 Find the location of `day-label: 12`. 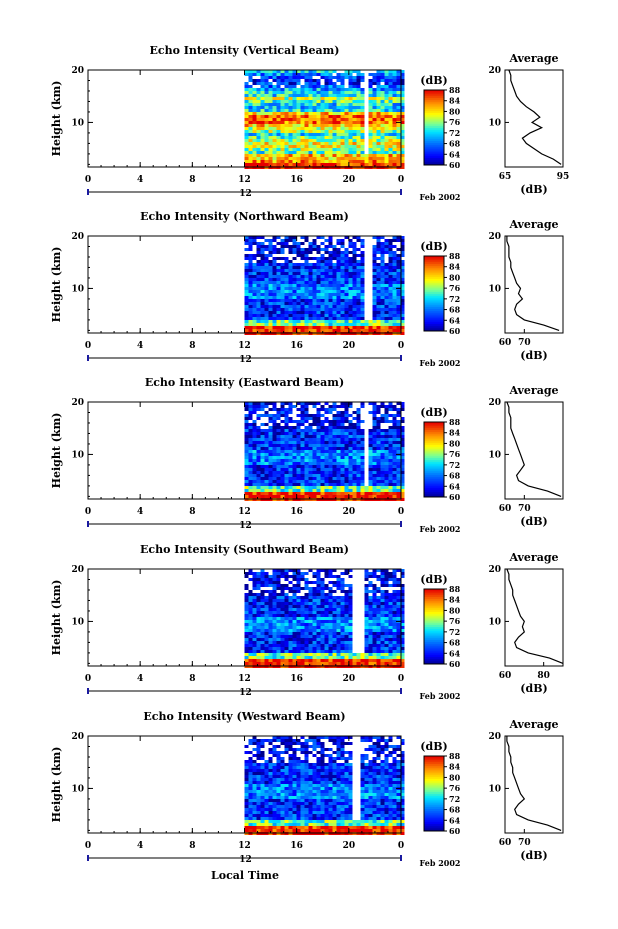

day-label: 12 is located at coordinates (245, 360).